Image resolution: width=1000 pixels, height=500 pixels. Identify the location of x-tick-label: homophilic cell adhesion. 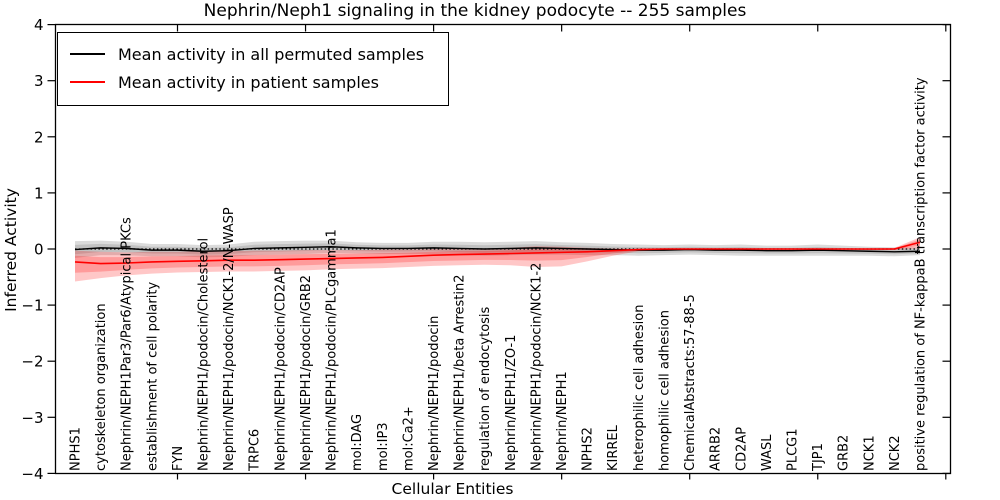
(664, 390).